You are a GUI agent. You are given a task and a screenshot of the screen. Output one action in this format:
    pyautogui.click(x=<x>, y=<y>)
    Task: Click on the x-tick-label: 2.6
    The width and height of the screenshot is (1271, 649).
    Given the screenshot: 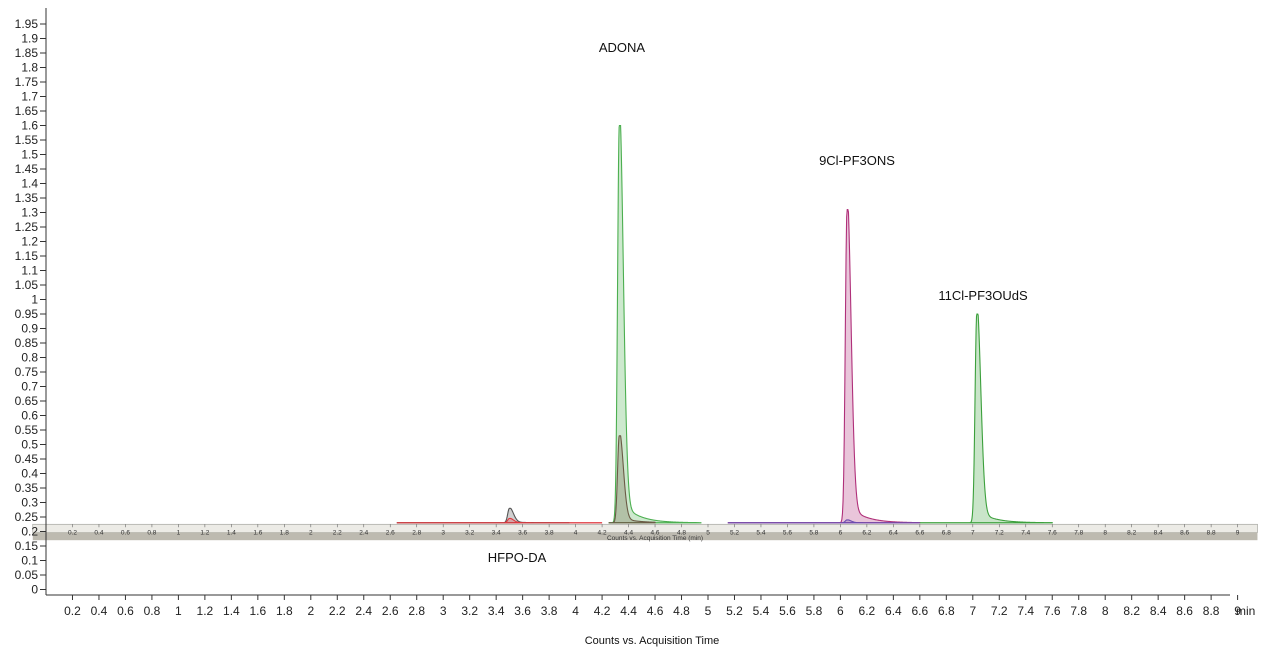 What is the action you would take?
    pyautogui.click(x=390, y=611)
    